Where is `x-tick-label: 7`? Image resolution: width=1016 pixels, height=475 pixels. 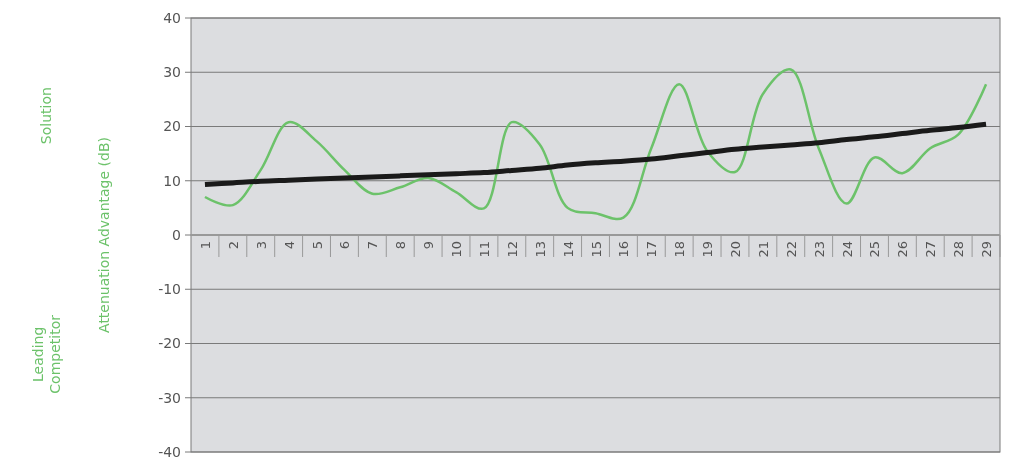 x-tick-label: 7 is located at coordinates (373, 245).